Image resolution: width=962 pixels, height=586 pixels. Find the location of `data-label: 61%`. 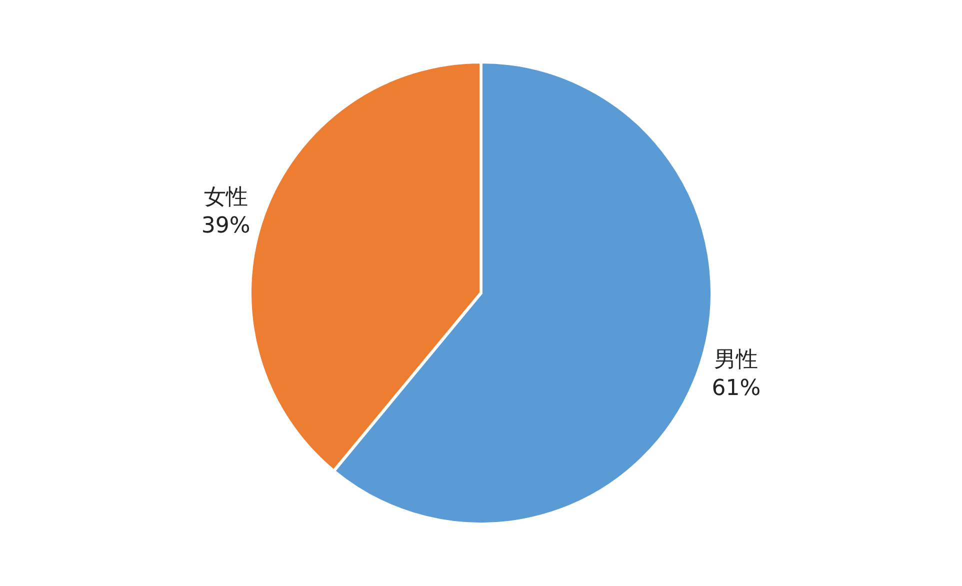

data-label: 61% is located at coordinates (736, 389).